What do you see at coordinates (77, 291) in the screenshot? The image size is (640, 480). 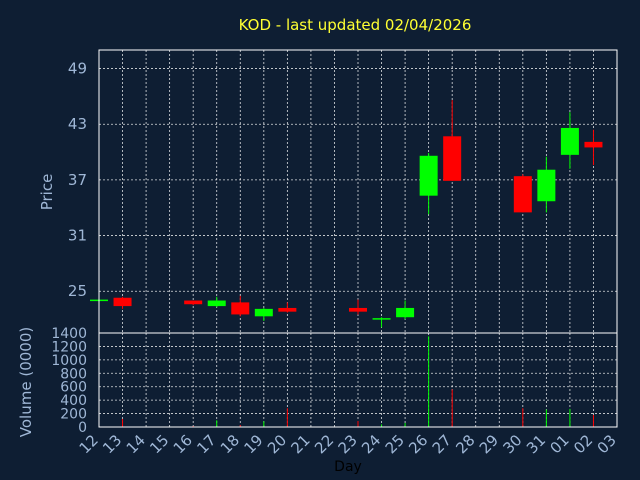 I see `price-tick-label: 25` at bounding box center [77, 291].